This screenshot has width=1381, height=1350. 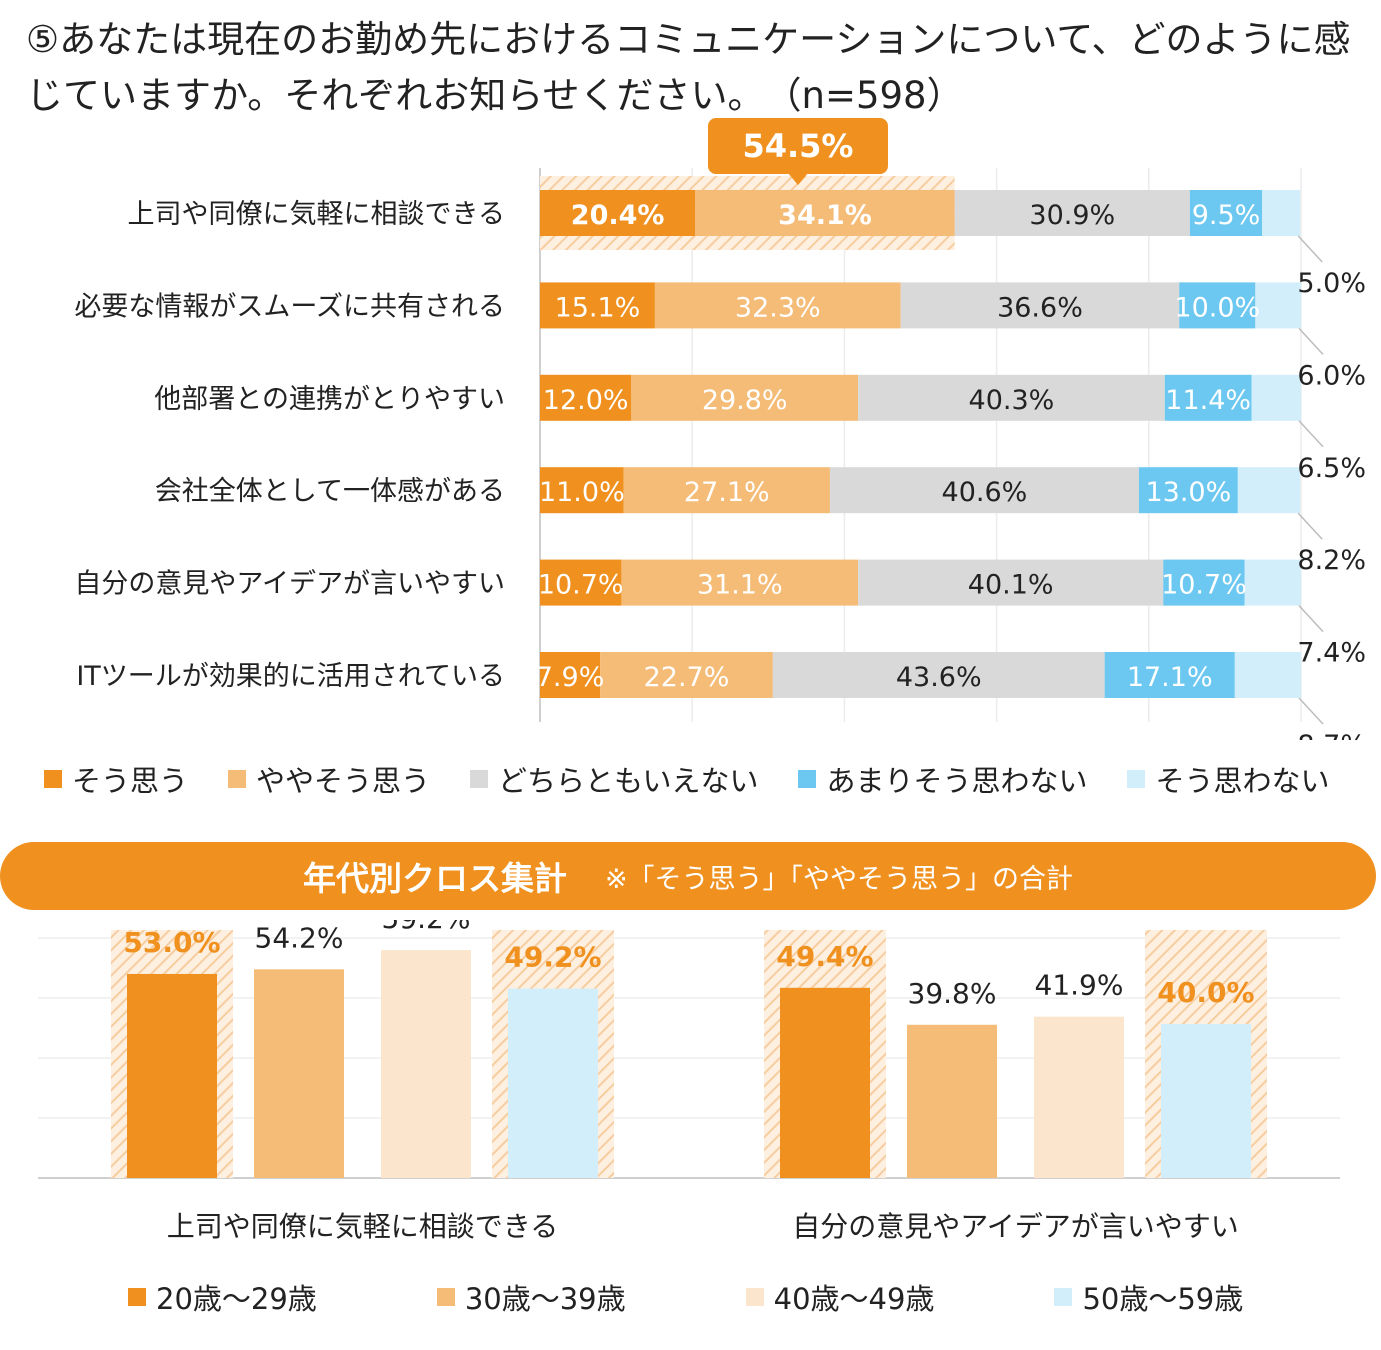 What do you see at coordinates (1170, 677) in the screenshot?
I see `data-label: 17.1%` at bounding box center [1170, 677].